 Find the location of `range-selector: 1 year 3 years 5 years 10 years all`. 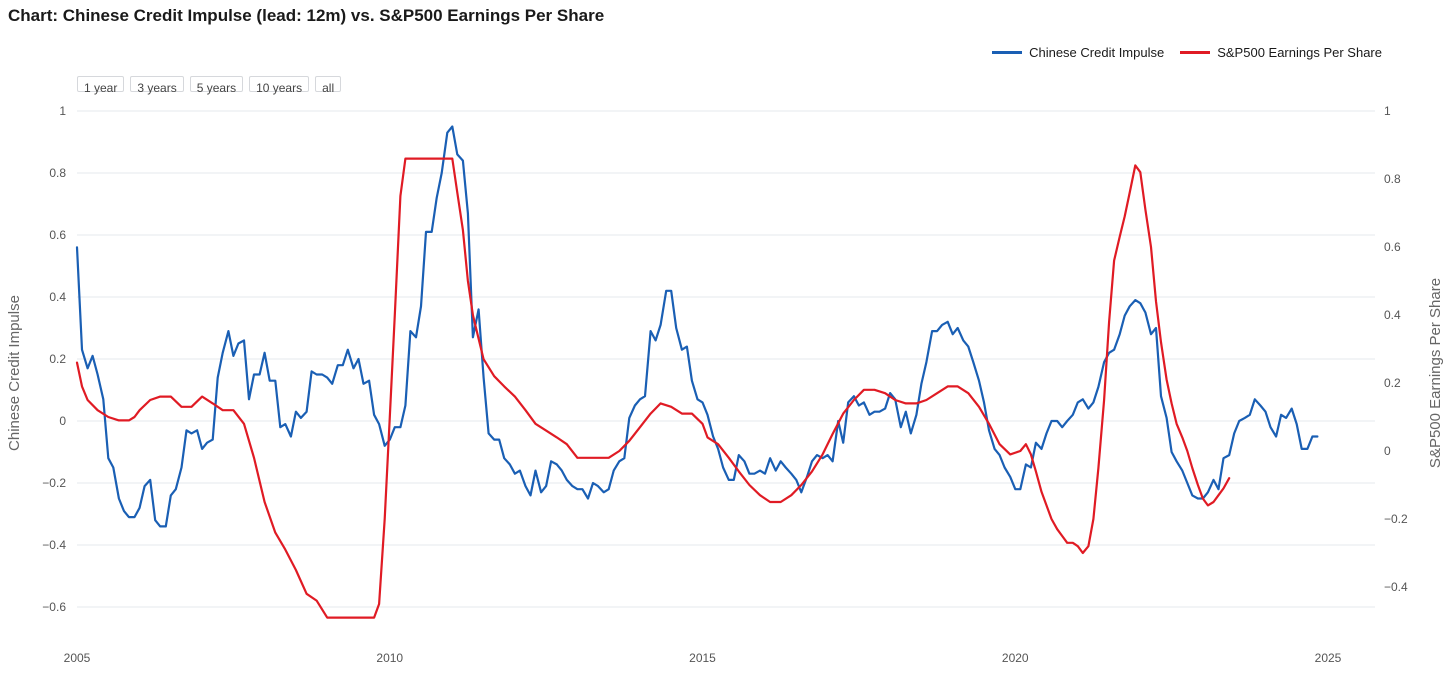

range-selector: 1 year 3 years 5 years 10 years all is located at coordinates (209, 85).